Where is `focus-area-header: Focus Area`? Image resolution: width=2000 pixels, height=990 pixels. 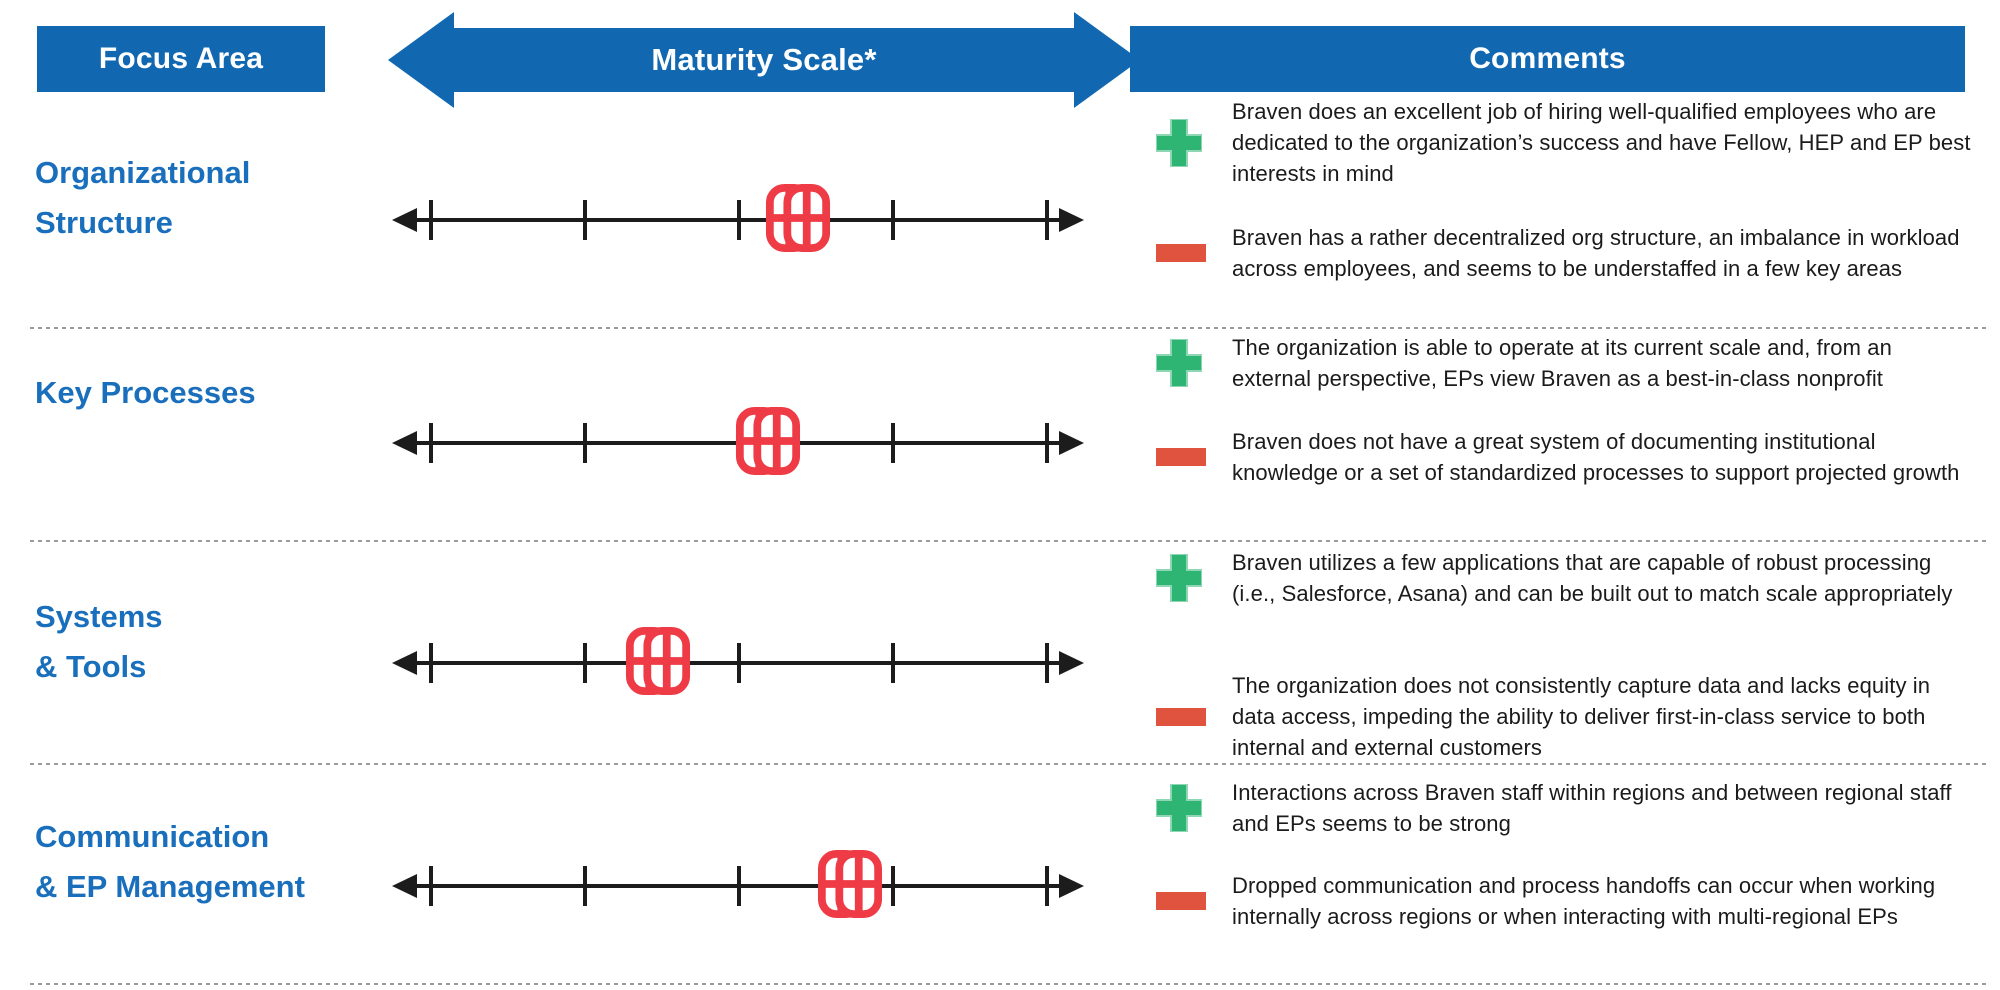
focus-area-header: Focus Area is located at coordinates (181, 59).